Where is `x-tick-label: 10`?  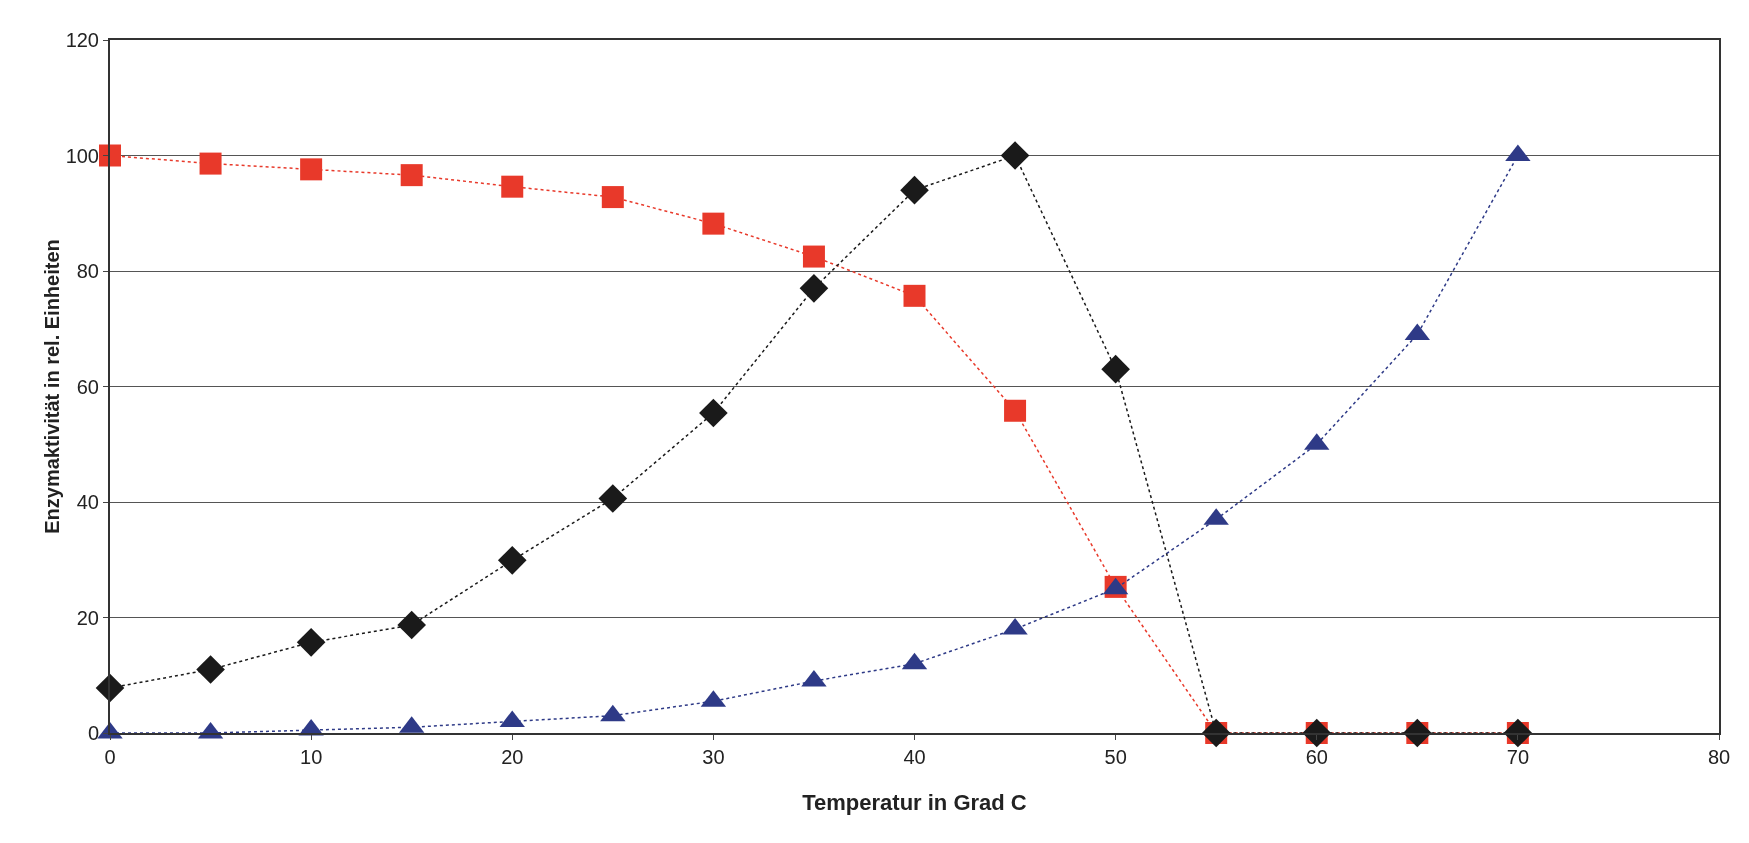
x-tick-label: 10 is located at coordinates (311, 757).